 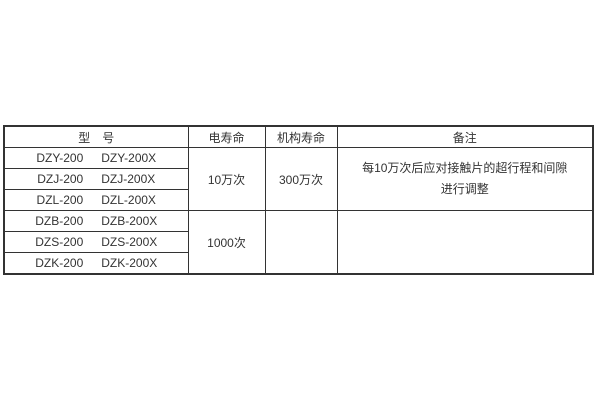 I want to click on model-name: DZS-200X, so click(x=129, y=242).